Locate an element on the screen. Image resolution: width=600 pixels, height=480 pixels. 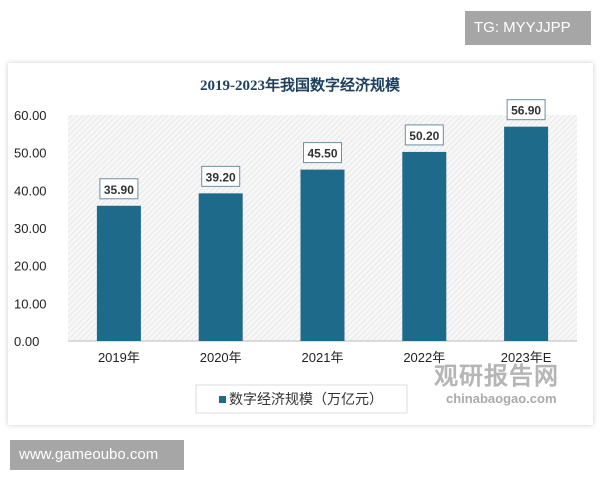
data-label: 45.50 is located at coordinates (322, 154).